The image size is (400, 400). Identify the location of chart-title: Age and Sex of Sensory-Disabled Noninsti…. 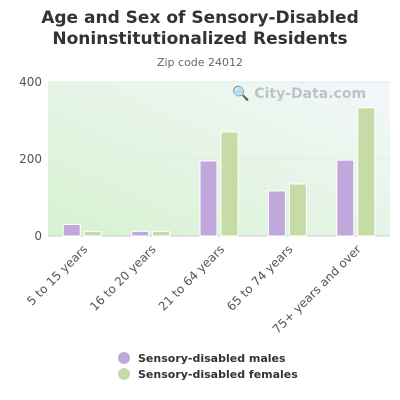
(200, 28).